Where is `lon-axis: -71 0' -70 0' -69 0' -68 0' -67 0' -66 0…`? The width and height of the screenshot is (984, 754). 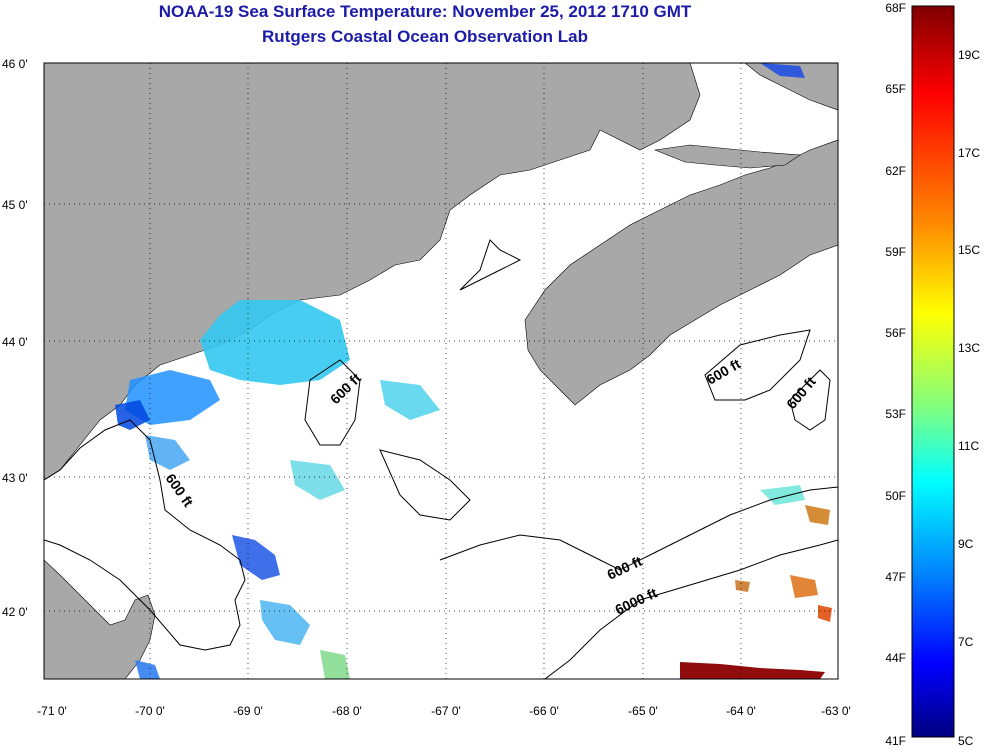
lon-axis: -71 0' -70 0' -69 0' -68 0' -67 0' -66 0… is located at coordinates (444, 711).